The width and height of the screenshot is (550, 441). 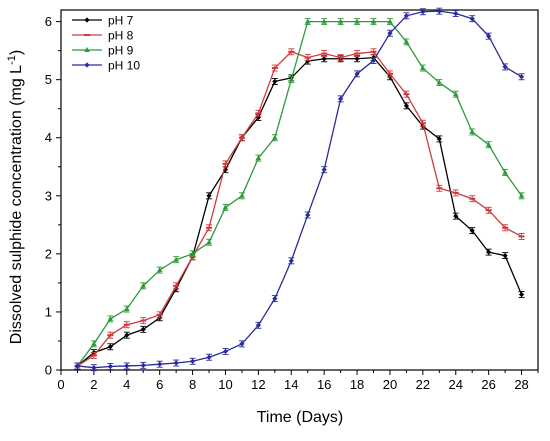 I want to click on x-tick-label: 6, so click(x=159, y=384).